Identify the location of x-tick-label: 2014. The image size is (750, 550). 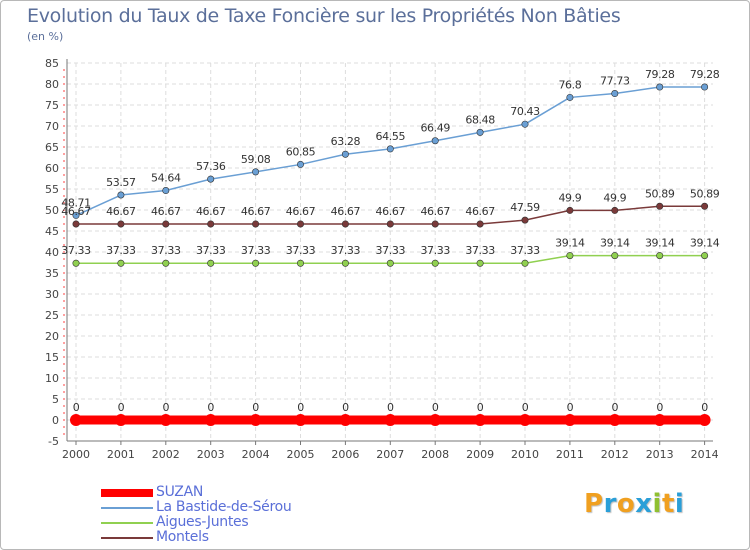
(705, 454).